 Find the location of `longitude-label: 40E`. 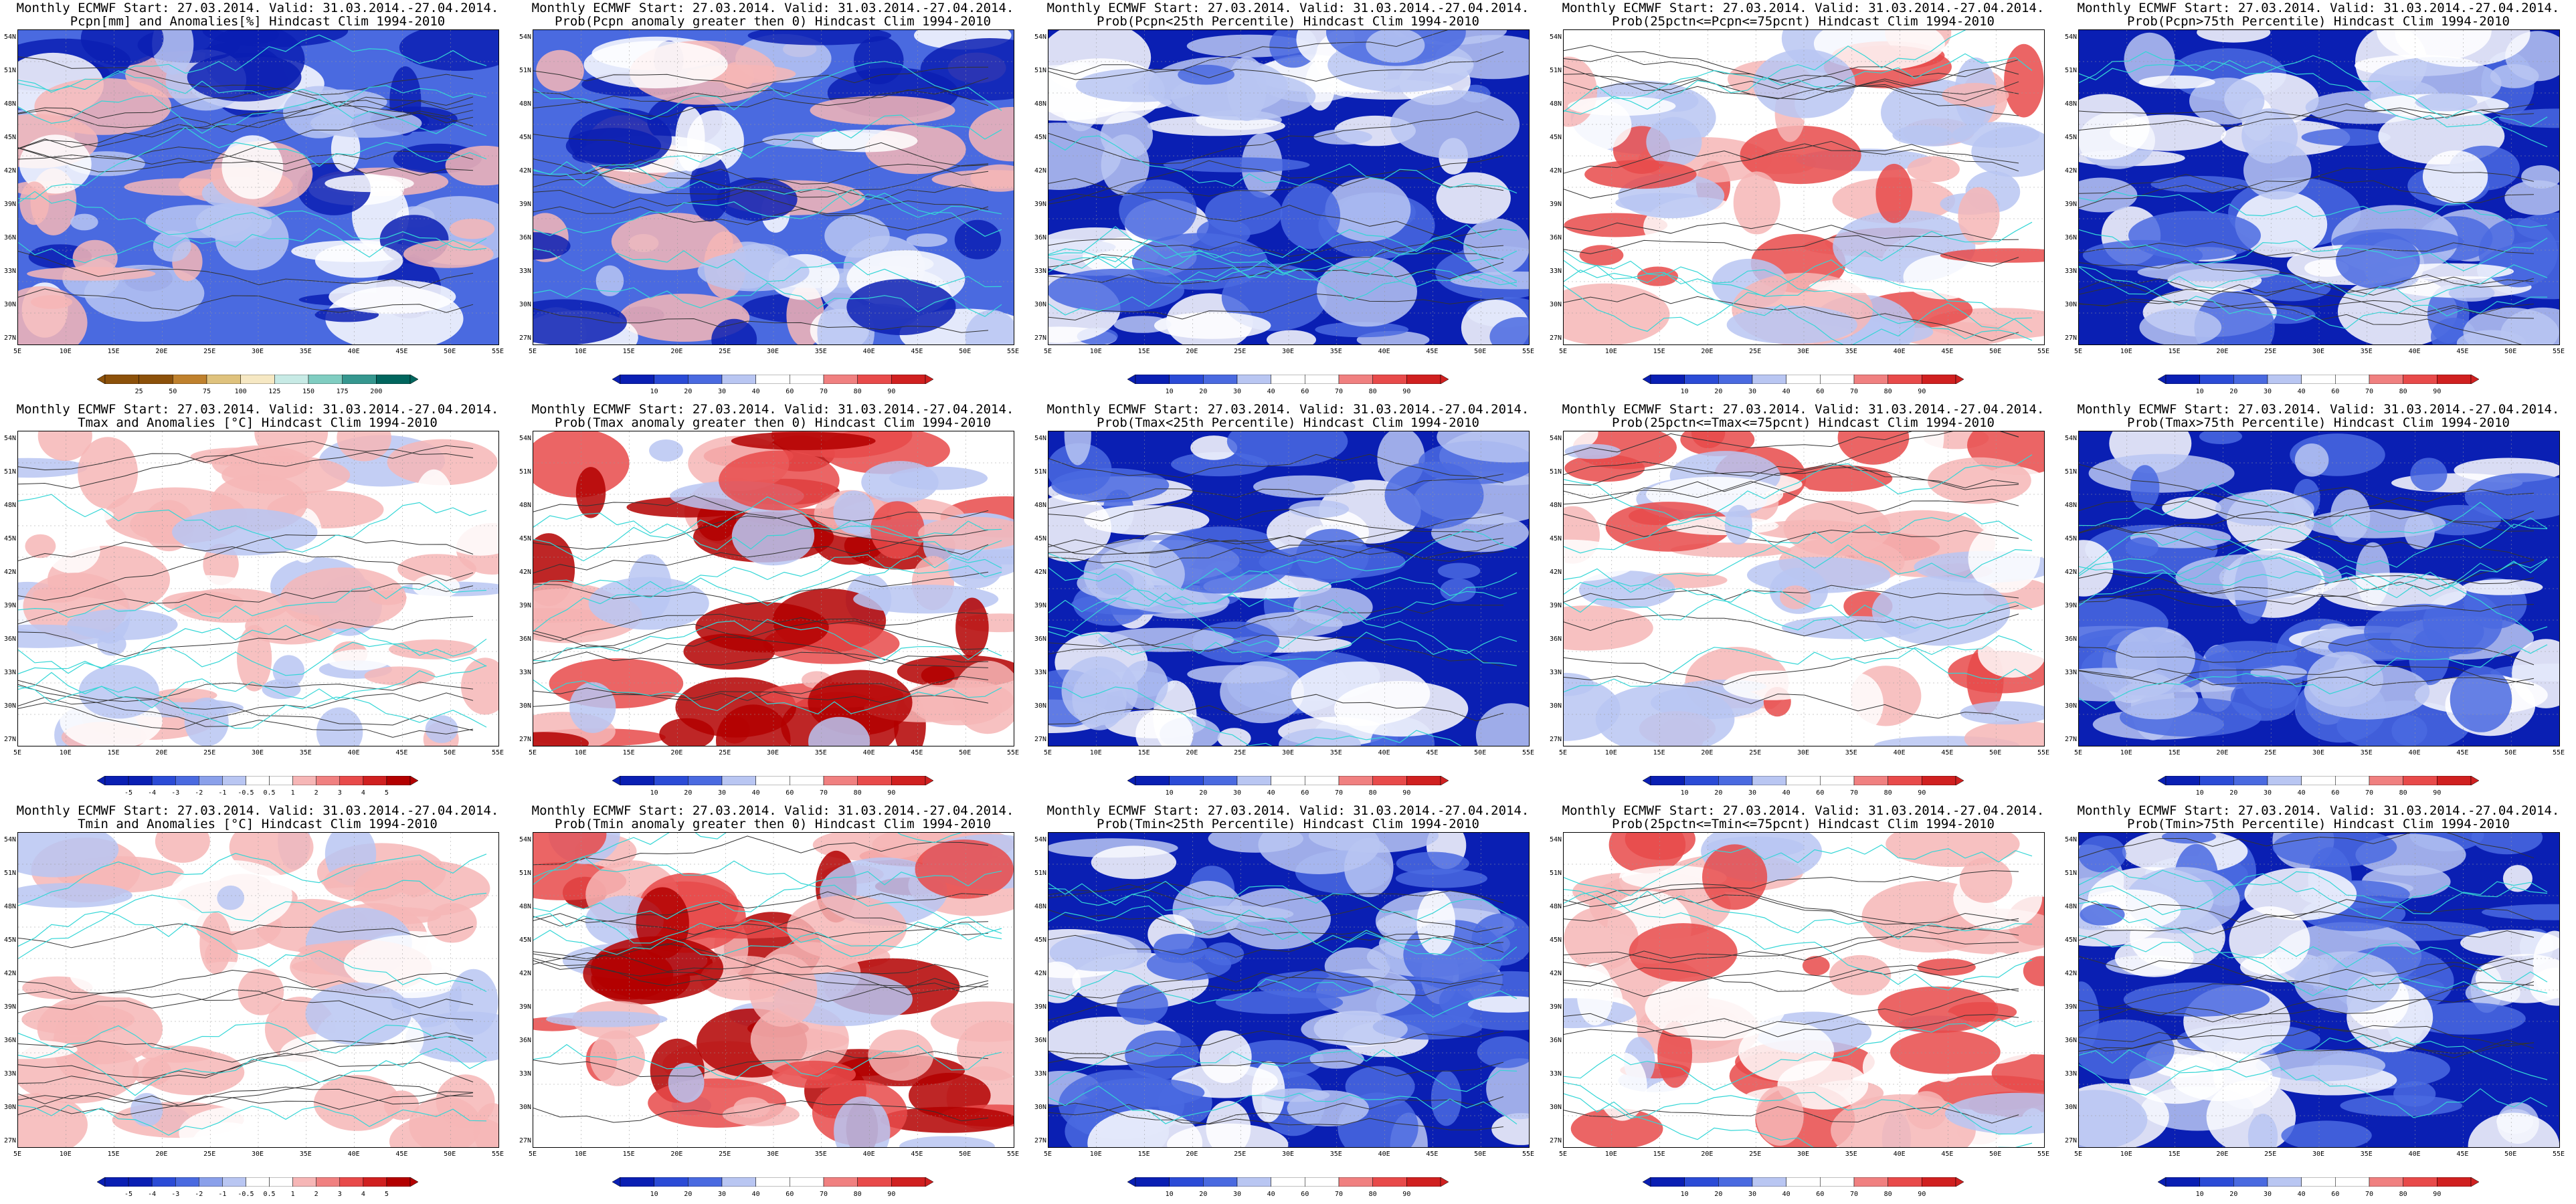

longitude-label: 40E is located at coordinates (1900, 753).